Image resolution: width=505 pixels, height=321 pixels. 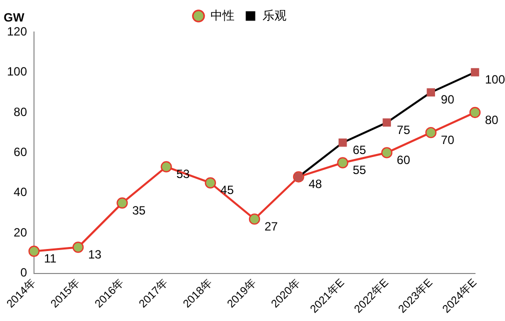 I want to click on data-label: 35, so click(x=139, y=210).